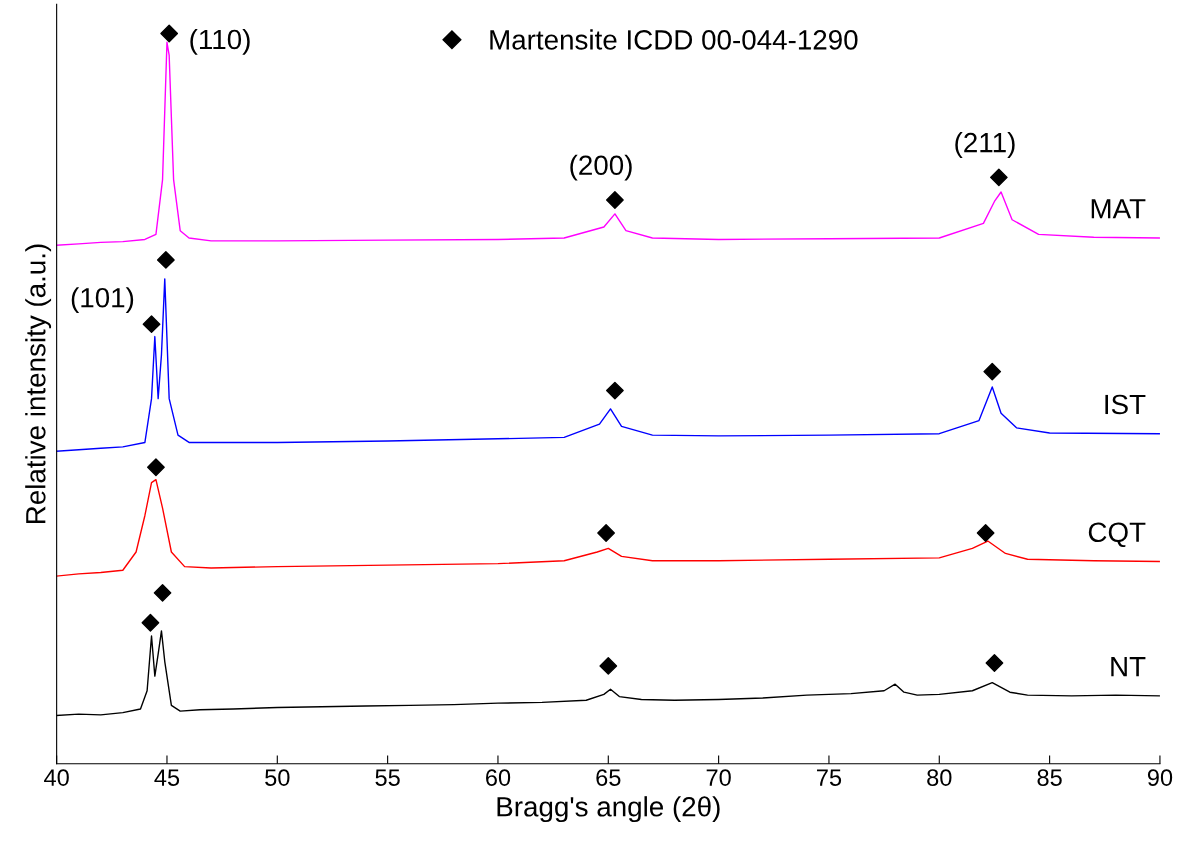 This screenshot has width=1180, height=863. Describe the element at coordinates (1049, 777) in the screenshot. I see `x-tick-label: 85` at that location.